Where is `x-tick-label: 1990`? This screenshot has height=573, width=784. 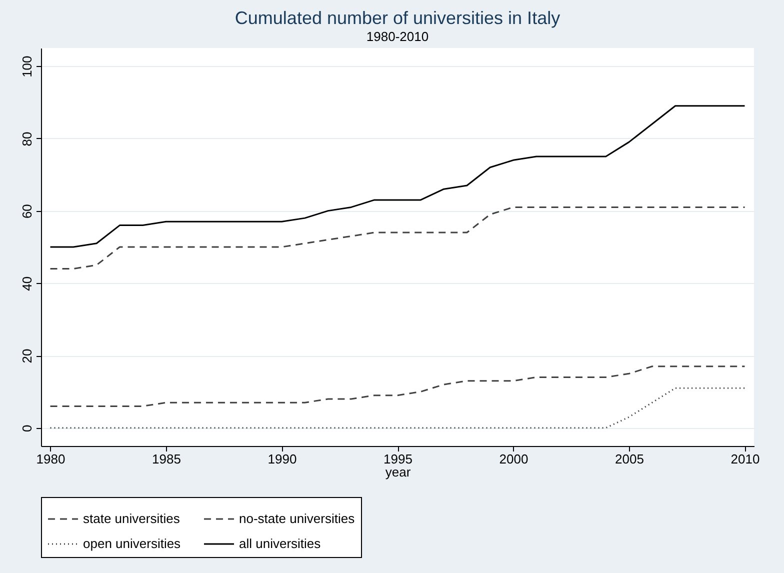
x-tick-label: 1990 is located at coordinates (282, 459).